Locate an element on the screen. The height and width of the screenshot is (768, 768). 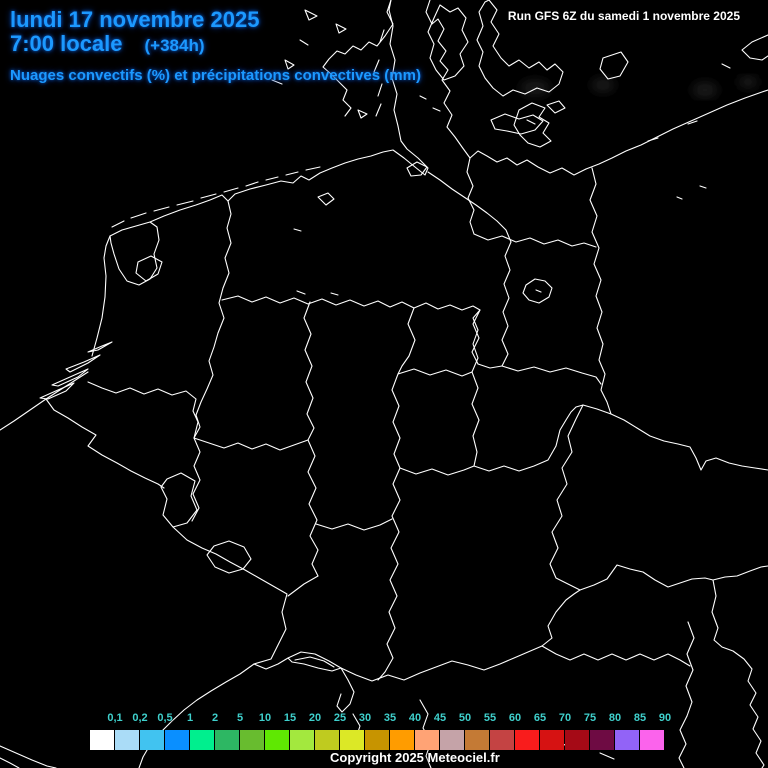
forecast-offset: (+384h) is located at coordinates (174, 45).